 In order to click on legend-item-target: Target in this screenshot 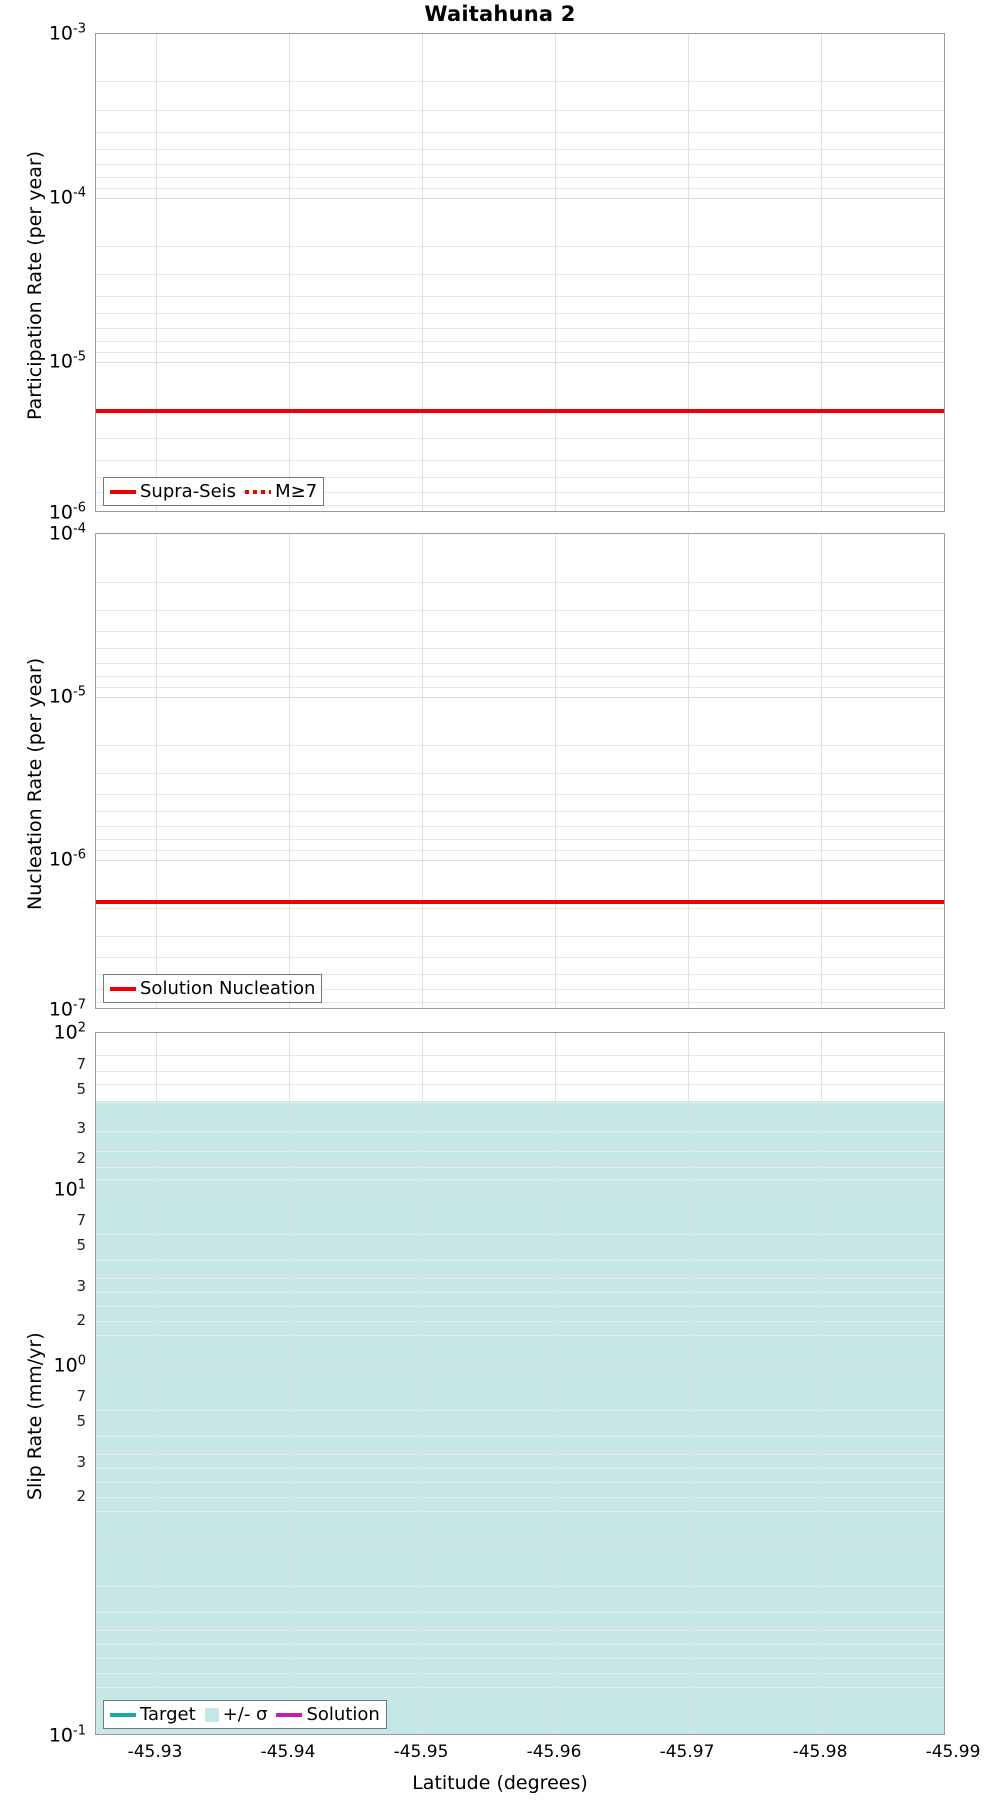, I will do `click(153, 1714)`.